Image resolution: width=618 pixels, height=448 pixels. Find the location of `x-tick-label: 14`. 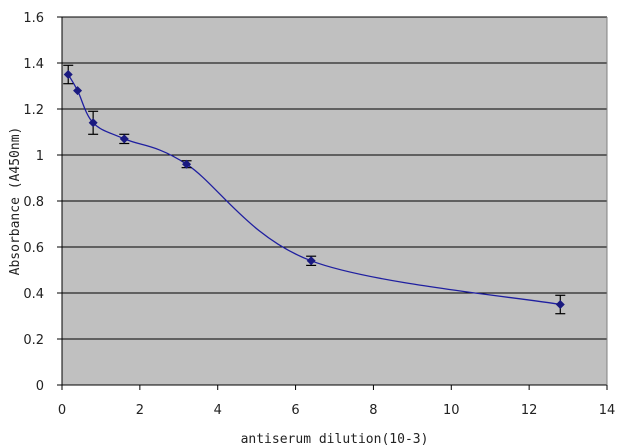

x-tick-label: 14 is located at coordinates (607, 410).